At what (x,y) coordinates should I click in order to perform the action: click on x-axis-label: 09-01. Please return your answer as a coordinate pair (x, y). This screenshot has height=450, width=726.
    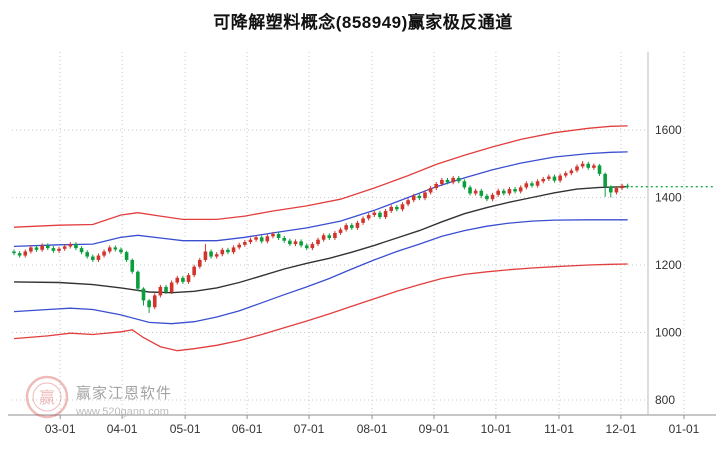
    Looking at the image, I should click on (434, 429).